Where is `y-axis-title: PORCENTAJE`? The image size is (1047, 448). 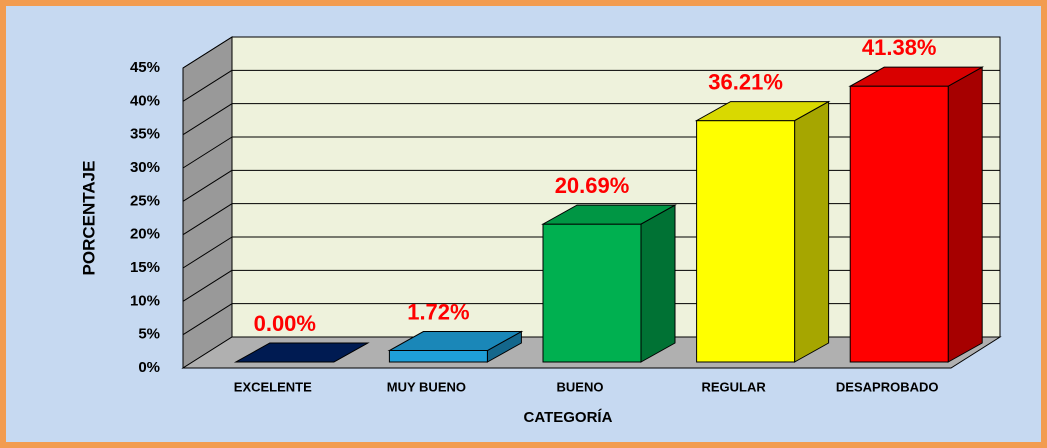
y-axis-title: PORCENTAJE is located at coordinates (88, 218).